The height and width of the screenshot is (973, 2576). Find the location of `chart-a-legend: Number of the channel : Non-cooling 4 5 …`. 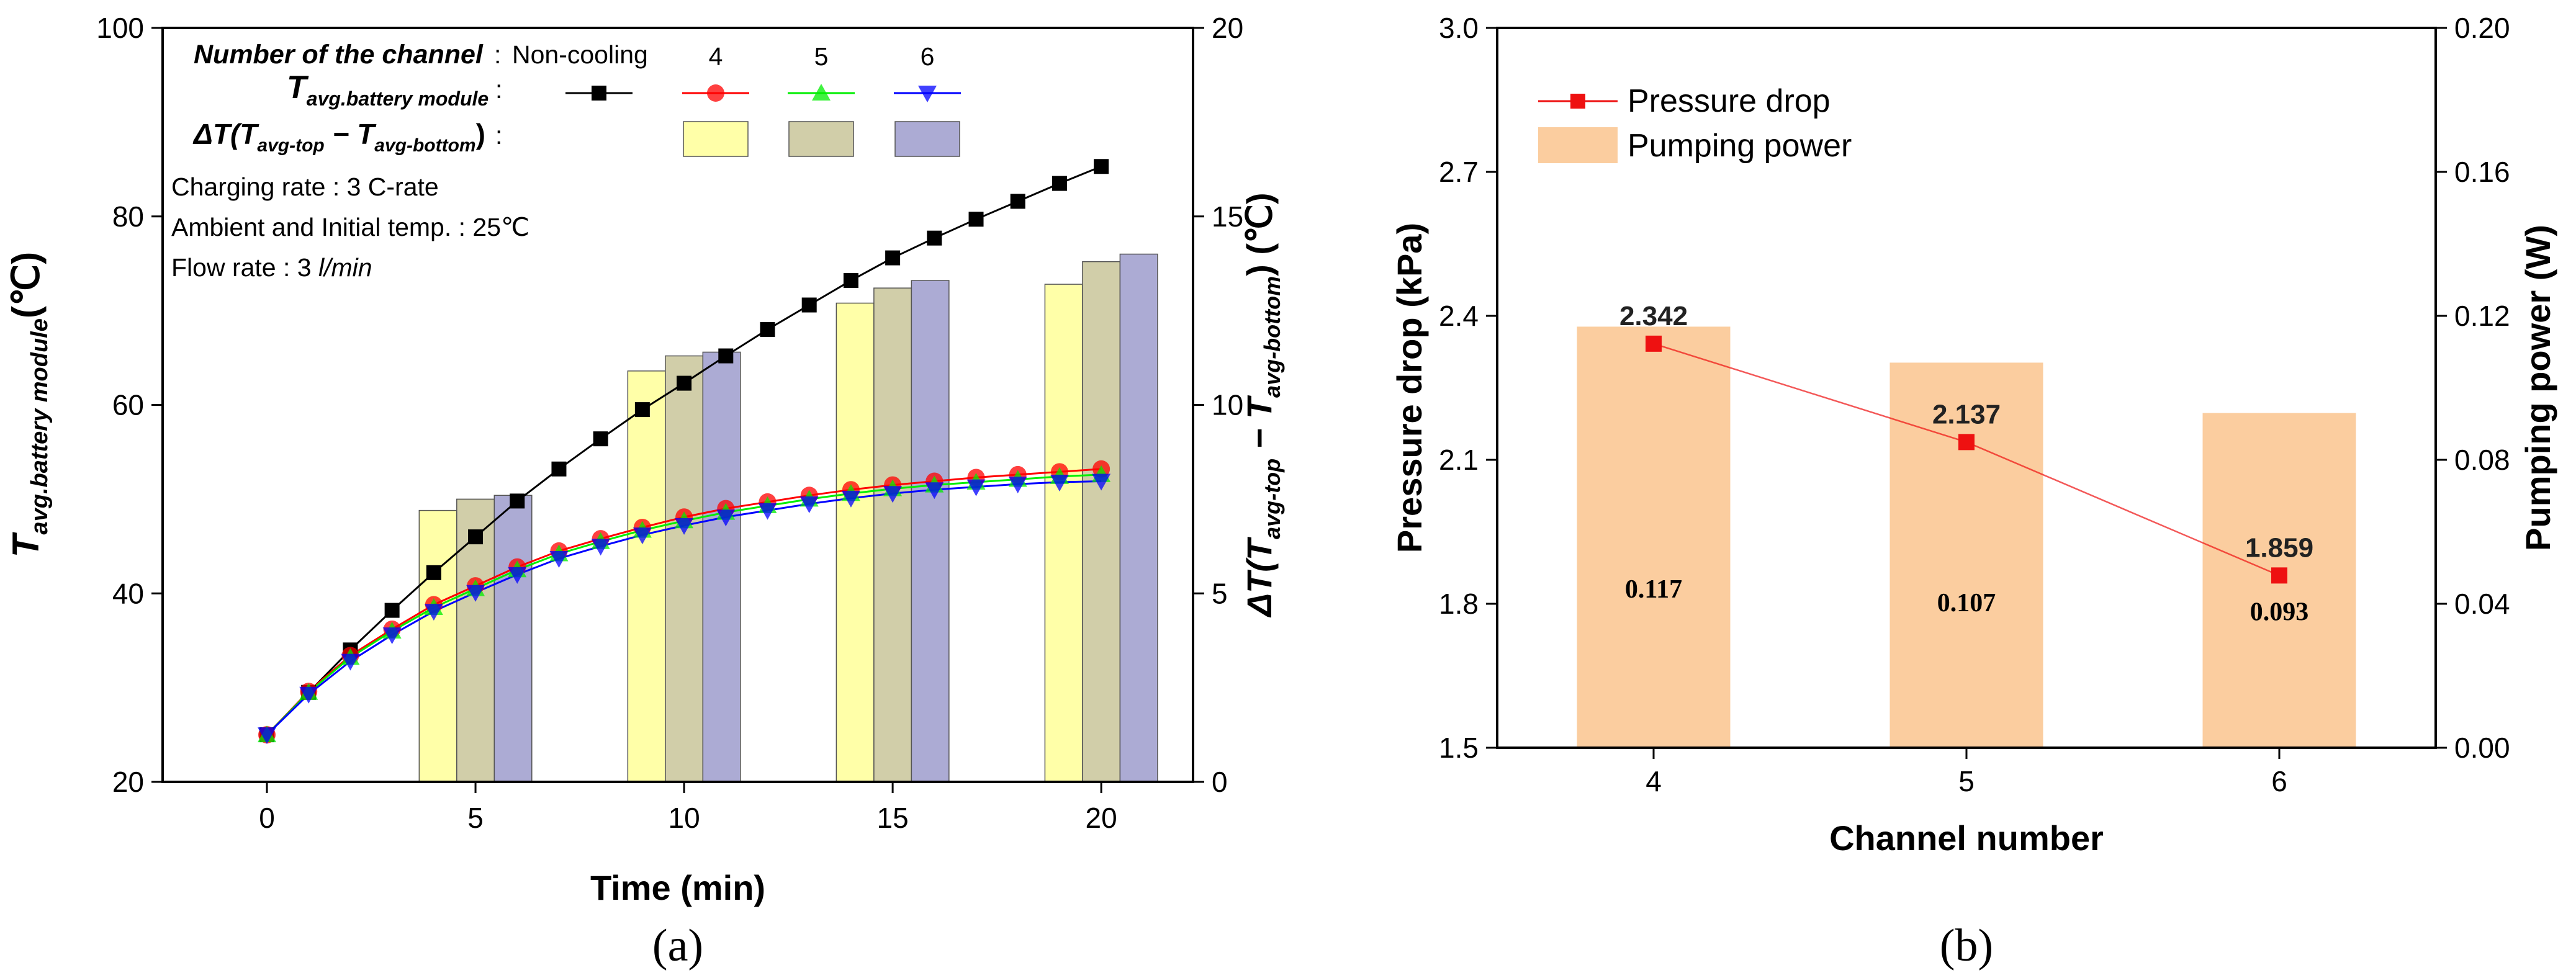

chart-a-legend: Number of the channel : Non-cooling 4 5 … is located at coordinates (566, 161).